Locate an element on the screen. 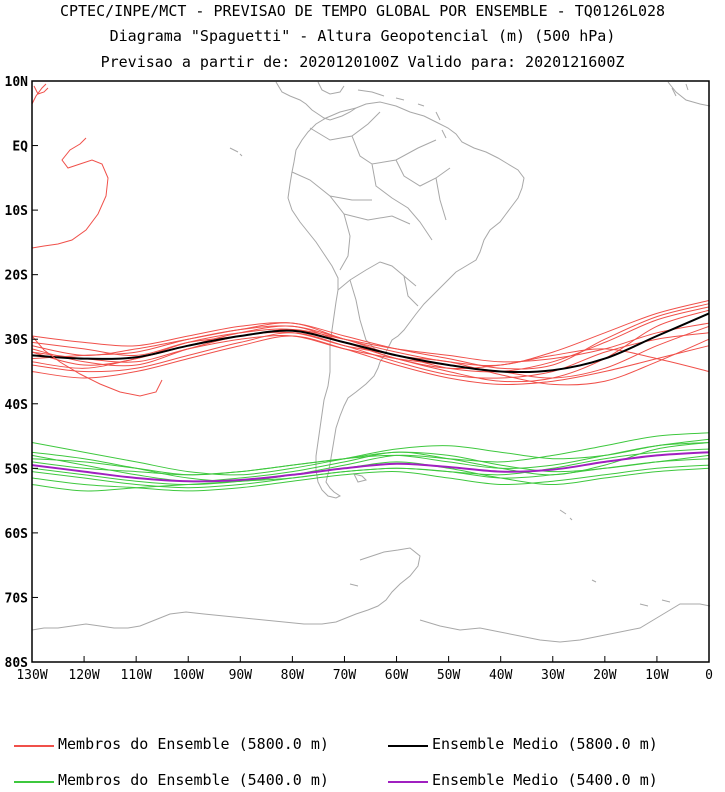 This screenshot has width=725, height=792. x-tick-label: 100W is located at coordinates (188, 675).